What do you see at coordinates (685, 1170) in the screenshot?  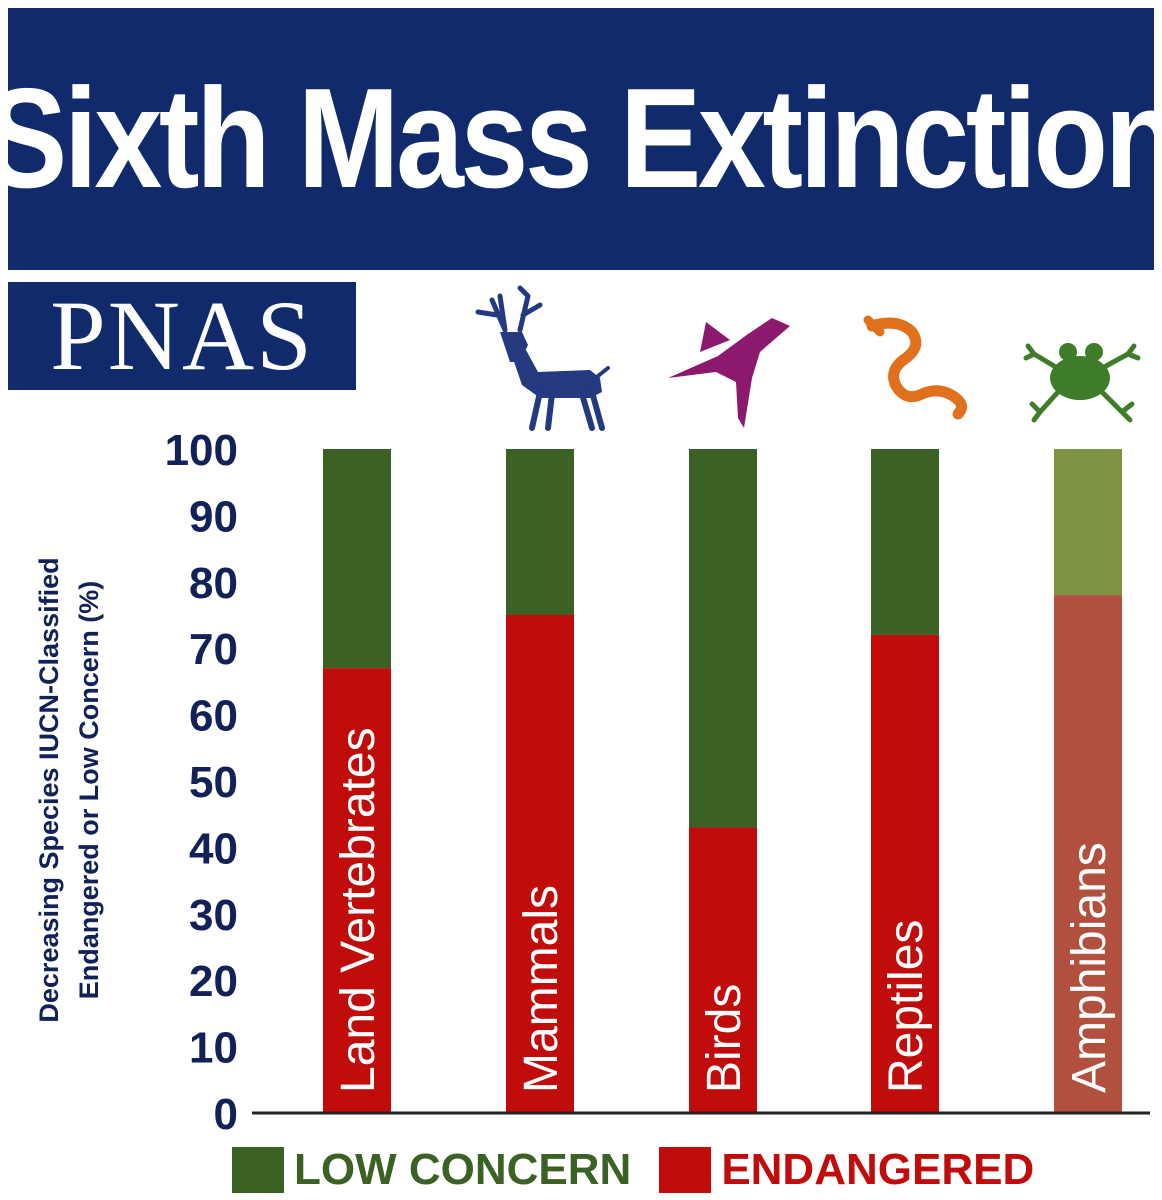 I see `legend-swatch-endangered` at bounding box center [685, 1170].